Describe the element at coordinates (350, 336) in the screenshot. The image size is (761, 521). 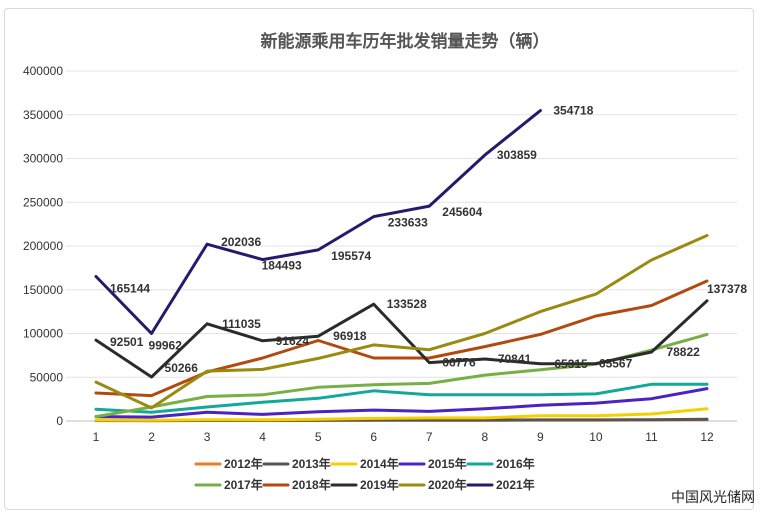
I see `data-label: 96918` at that location.